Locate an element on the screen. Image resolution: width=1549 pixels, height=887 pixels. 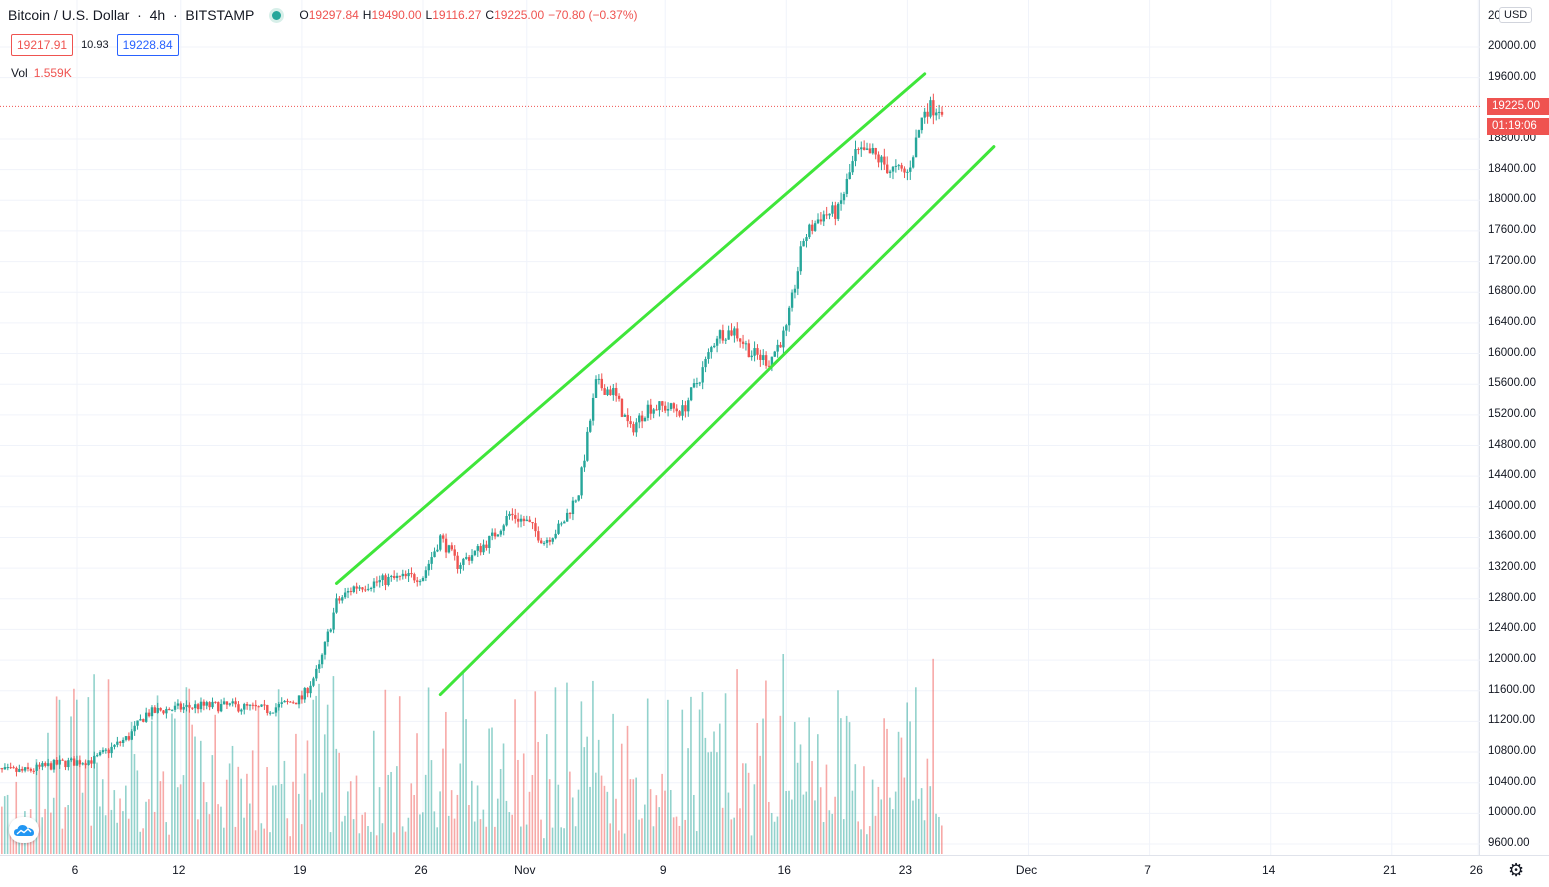
time-tick-label: 21 is located at coordinates (1390, 870).